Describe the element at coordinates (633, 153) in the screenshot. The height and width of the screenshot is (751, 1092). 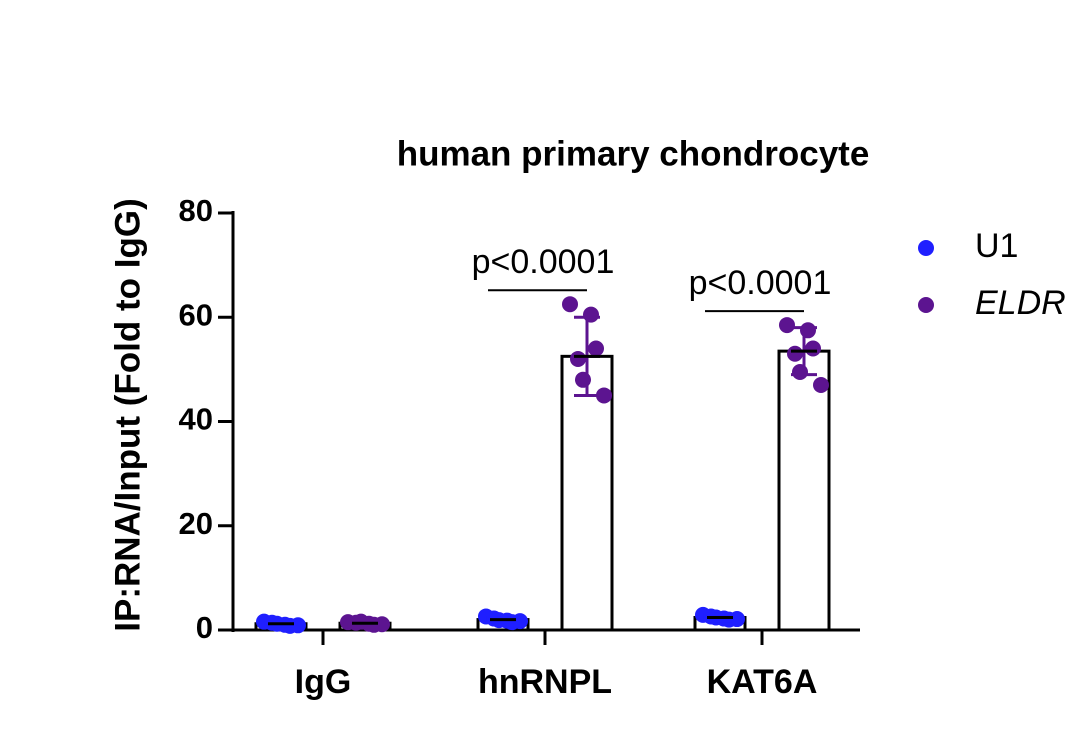
I see `chart-title: human primary chondrocyte` at that location.